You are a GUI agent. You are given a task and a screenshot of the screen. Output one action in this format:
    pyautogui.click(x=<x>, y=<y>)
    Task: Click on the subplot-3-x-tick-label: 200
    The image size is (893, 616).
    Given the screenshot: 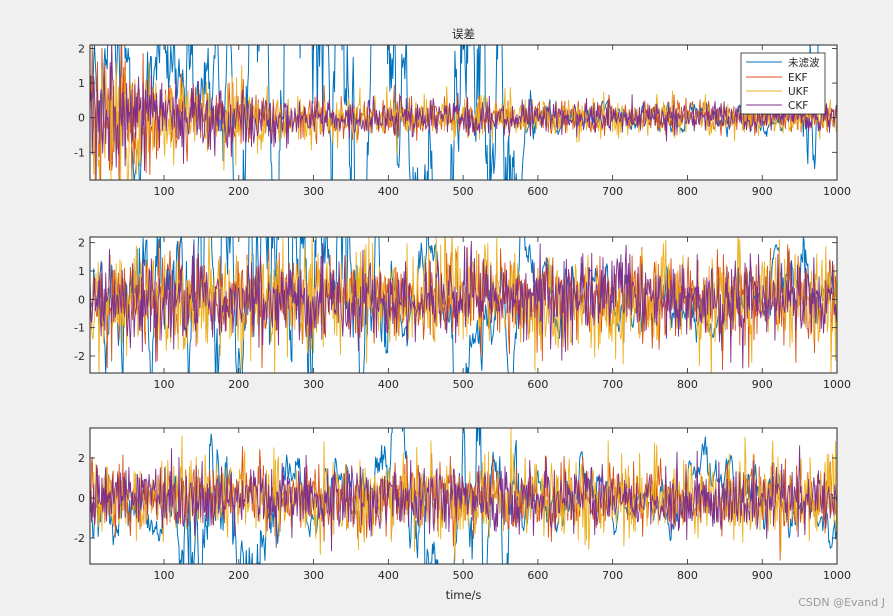 What is the action you would take?
    pyautogui.click(x=238, y=575)
    